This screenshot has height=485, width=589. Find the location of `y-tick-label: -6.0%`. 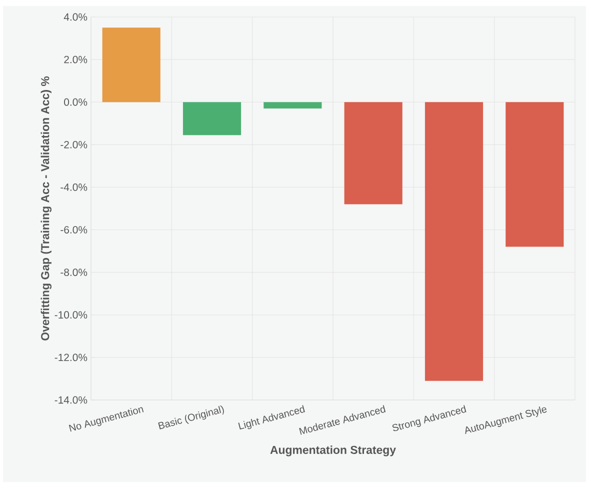

y-tick-label: -6.0% is located at coordinates (74, 230).